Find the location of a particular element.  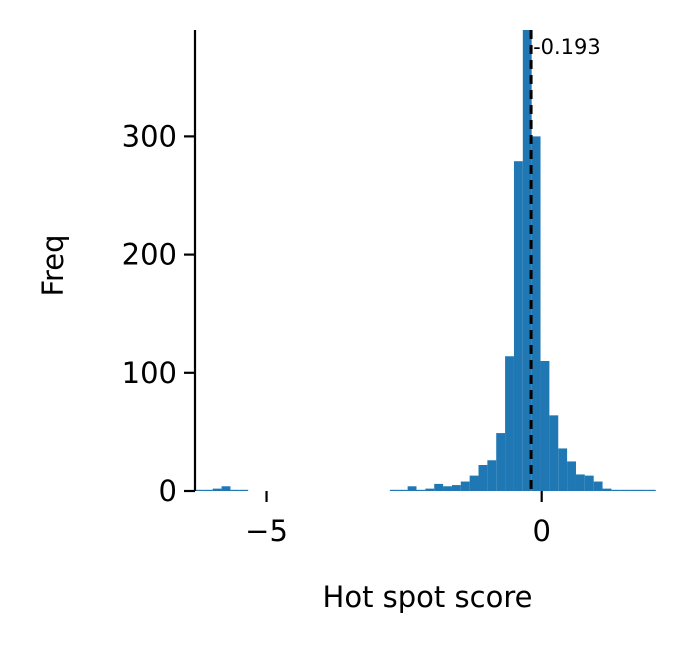

x-tick-label: 0 is located at coordinates (541, 531).